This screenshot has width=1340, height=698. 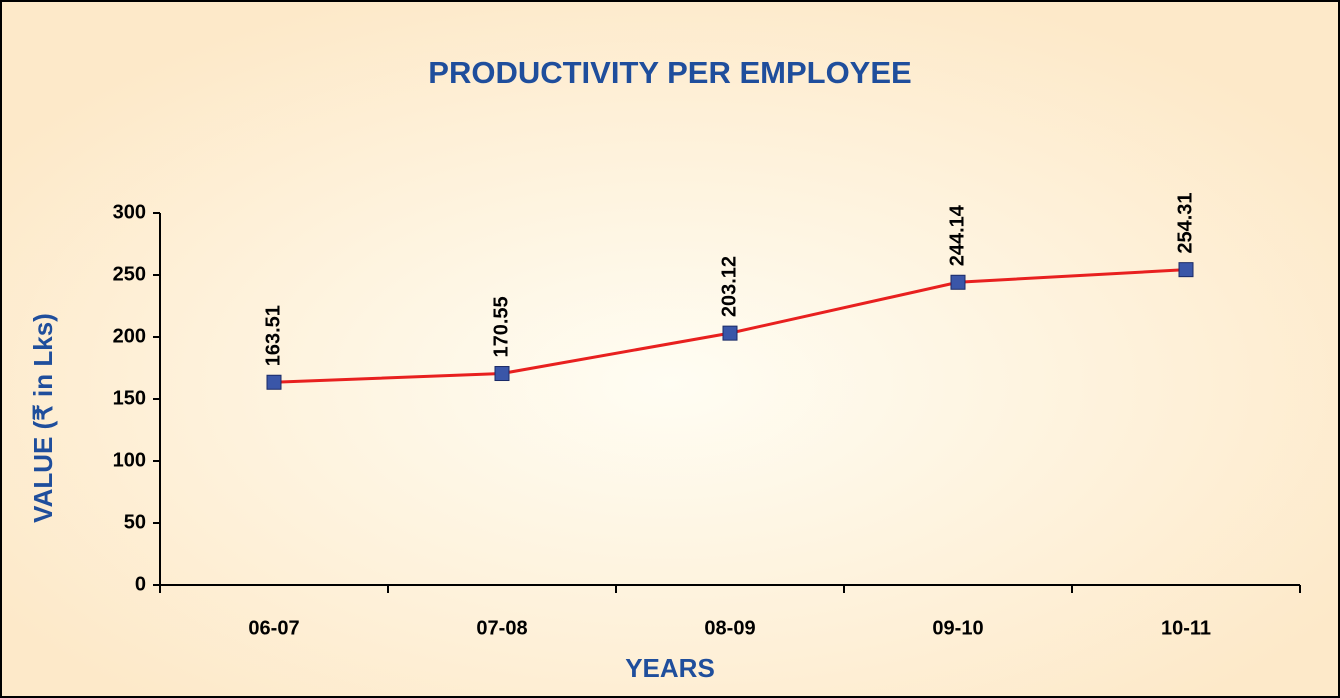 What do you see at coordinates (729, 286) in the screenshot?
I see `data-label: 203.12` at bounding box center [729, 286].